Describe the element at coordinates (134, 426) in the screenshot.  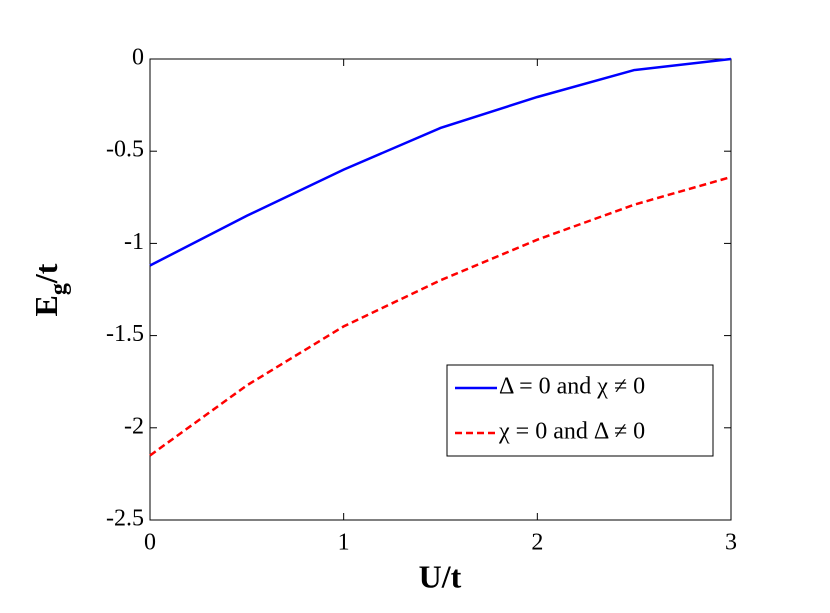
I see `y-tick-label: -2` at that location.